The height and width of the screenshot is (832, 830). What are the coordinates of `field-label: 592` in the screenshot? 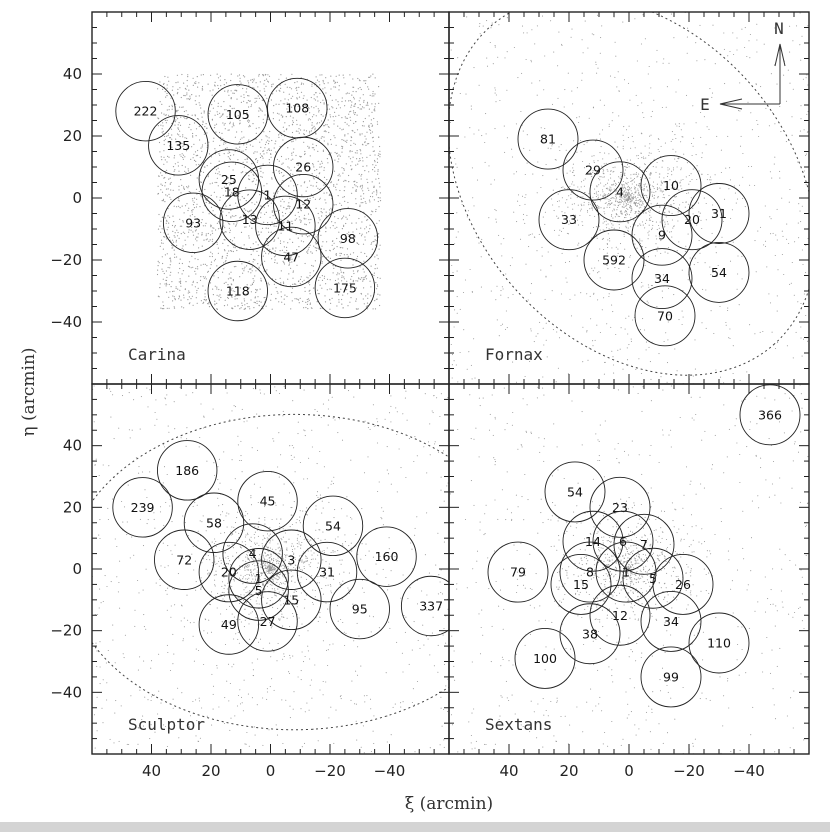 It's located at (614, 260).